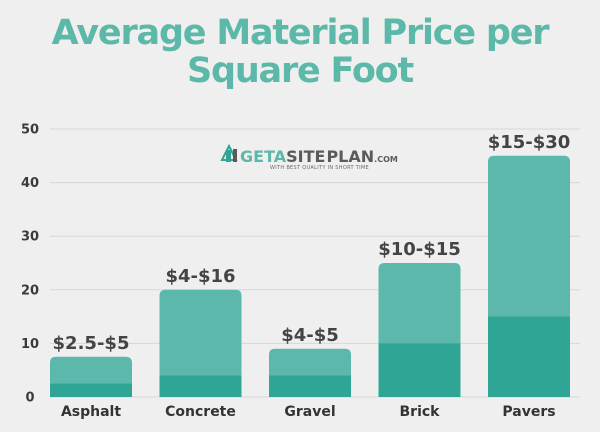  I want to click on y-axis: 0 10 20 30 40 50, so click(30, 264).